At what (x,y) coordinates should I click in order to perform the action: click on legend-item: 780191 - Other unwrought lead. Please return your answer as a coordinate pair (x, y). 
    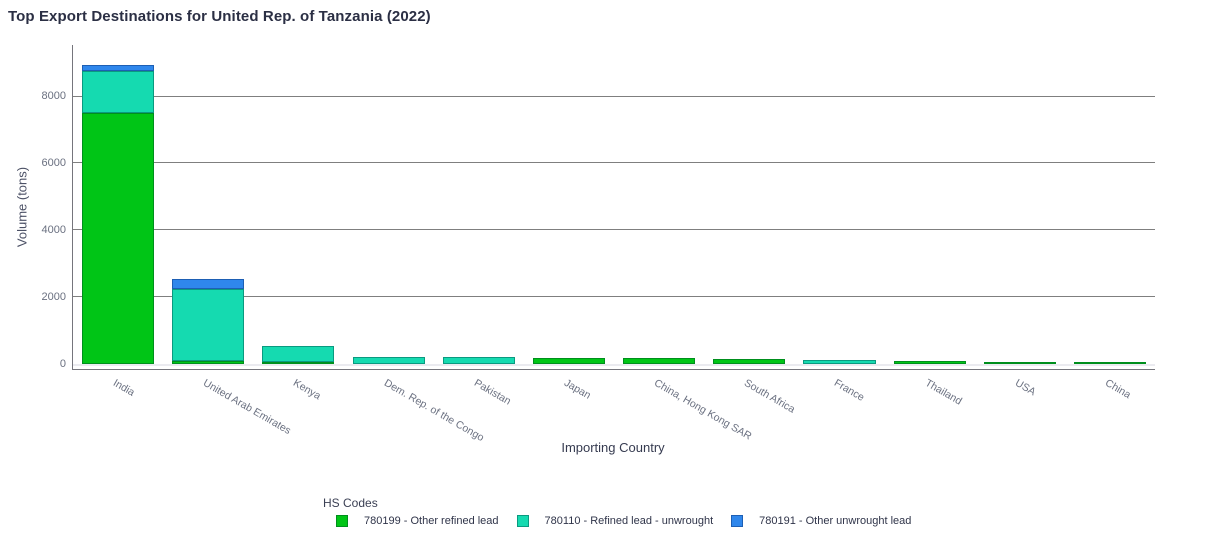
    Looking at the image, I should click on (821, 521).